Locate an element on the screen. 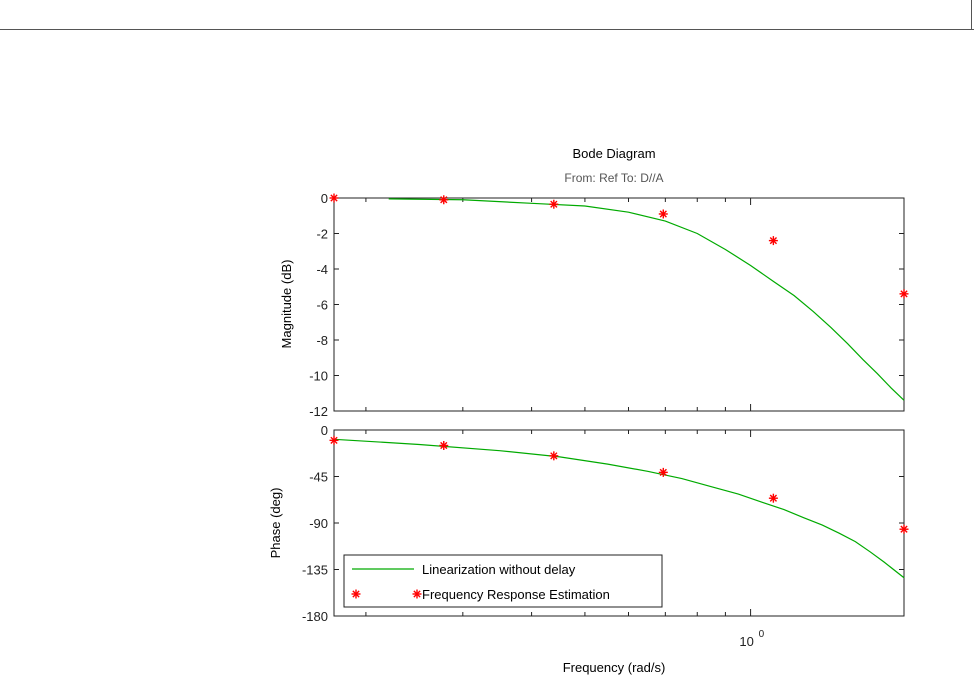 The width and height of the screenshot is (974, 681). legend-box is located at coordinates (503, 581).